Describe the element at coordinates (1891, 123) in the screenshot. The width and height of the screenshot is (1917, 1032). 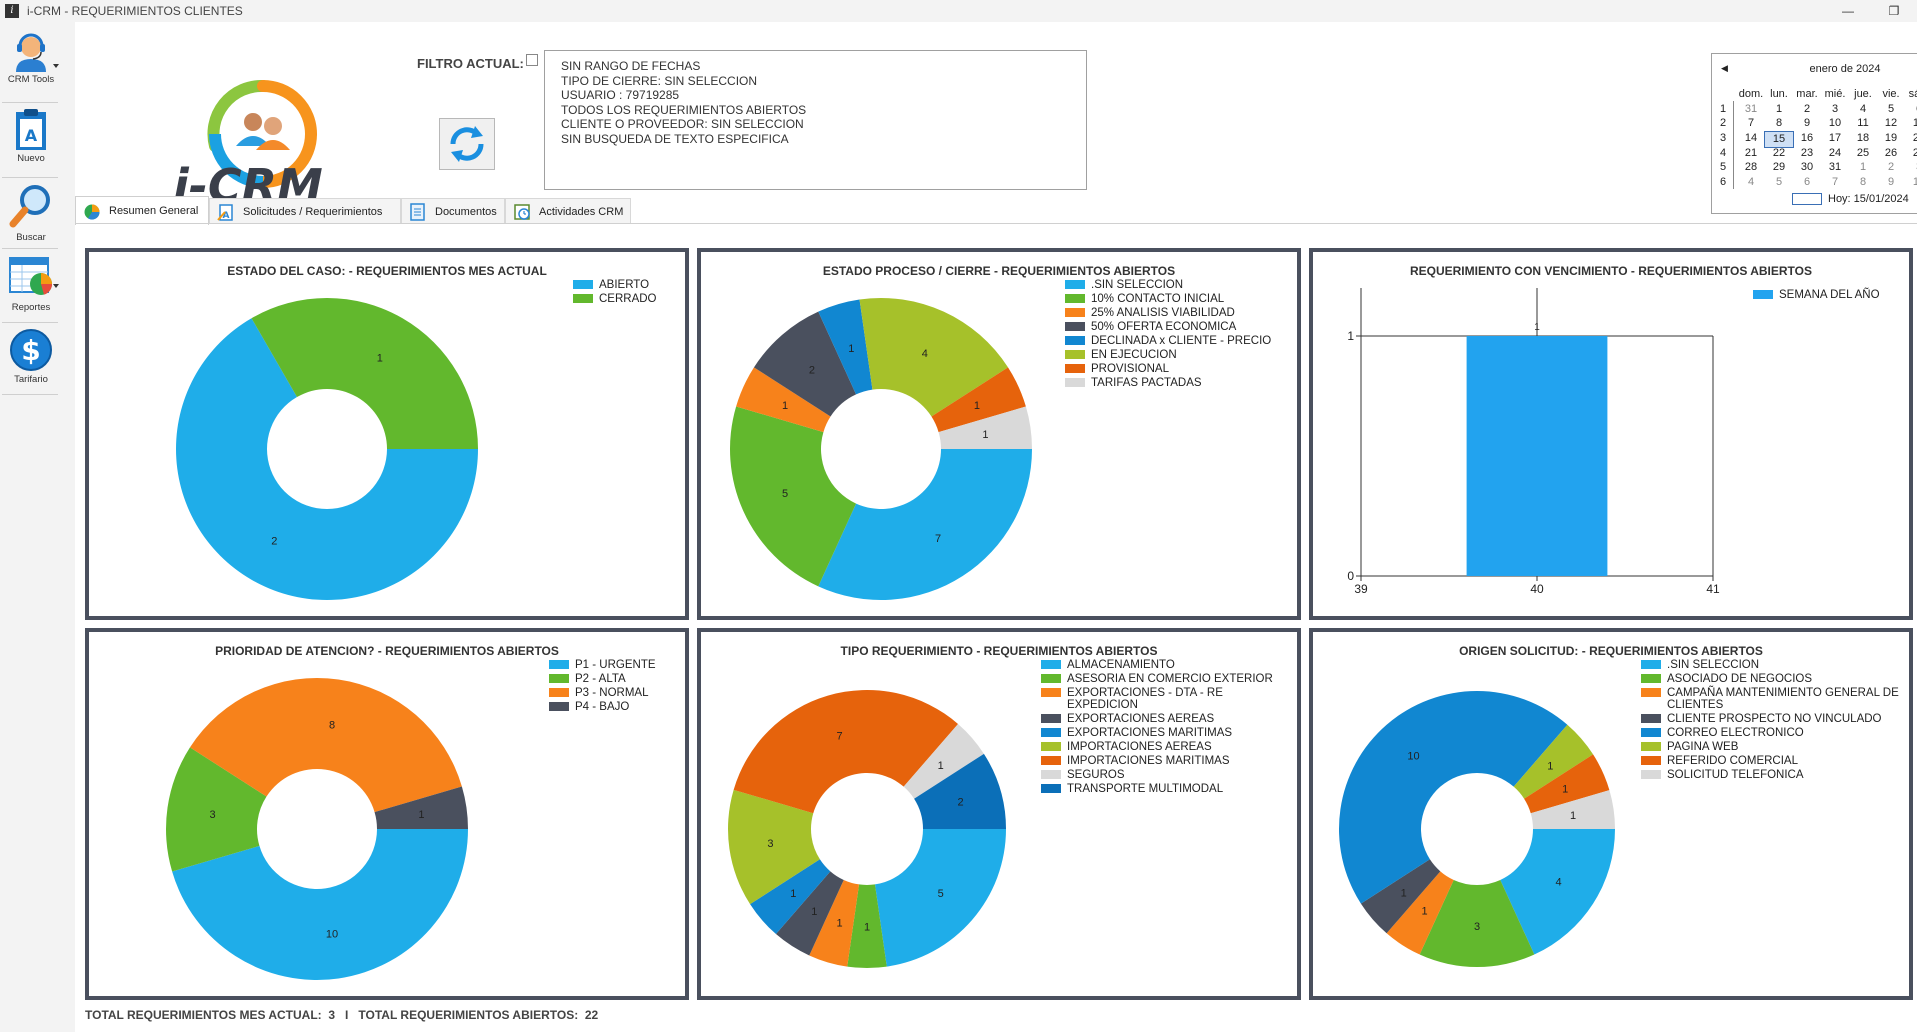
I see `calendar-day: 12` at that location.